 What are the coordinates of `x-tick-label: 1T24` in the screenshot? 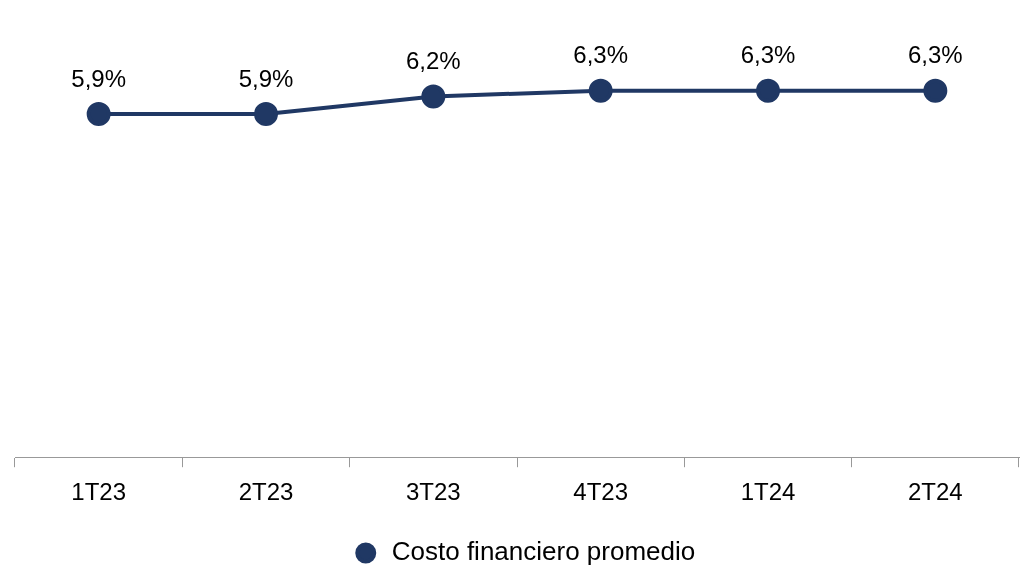 It's located at (768, 492).